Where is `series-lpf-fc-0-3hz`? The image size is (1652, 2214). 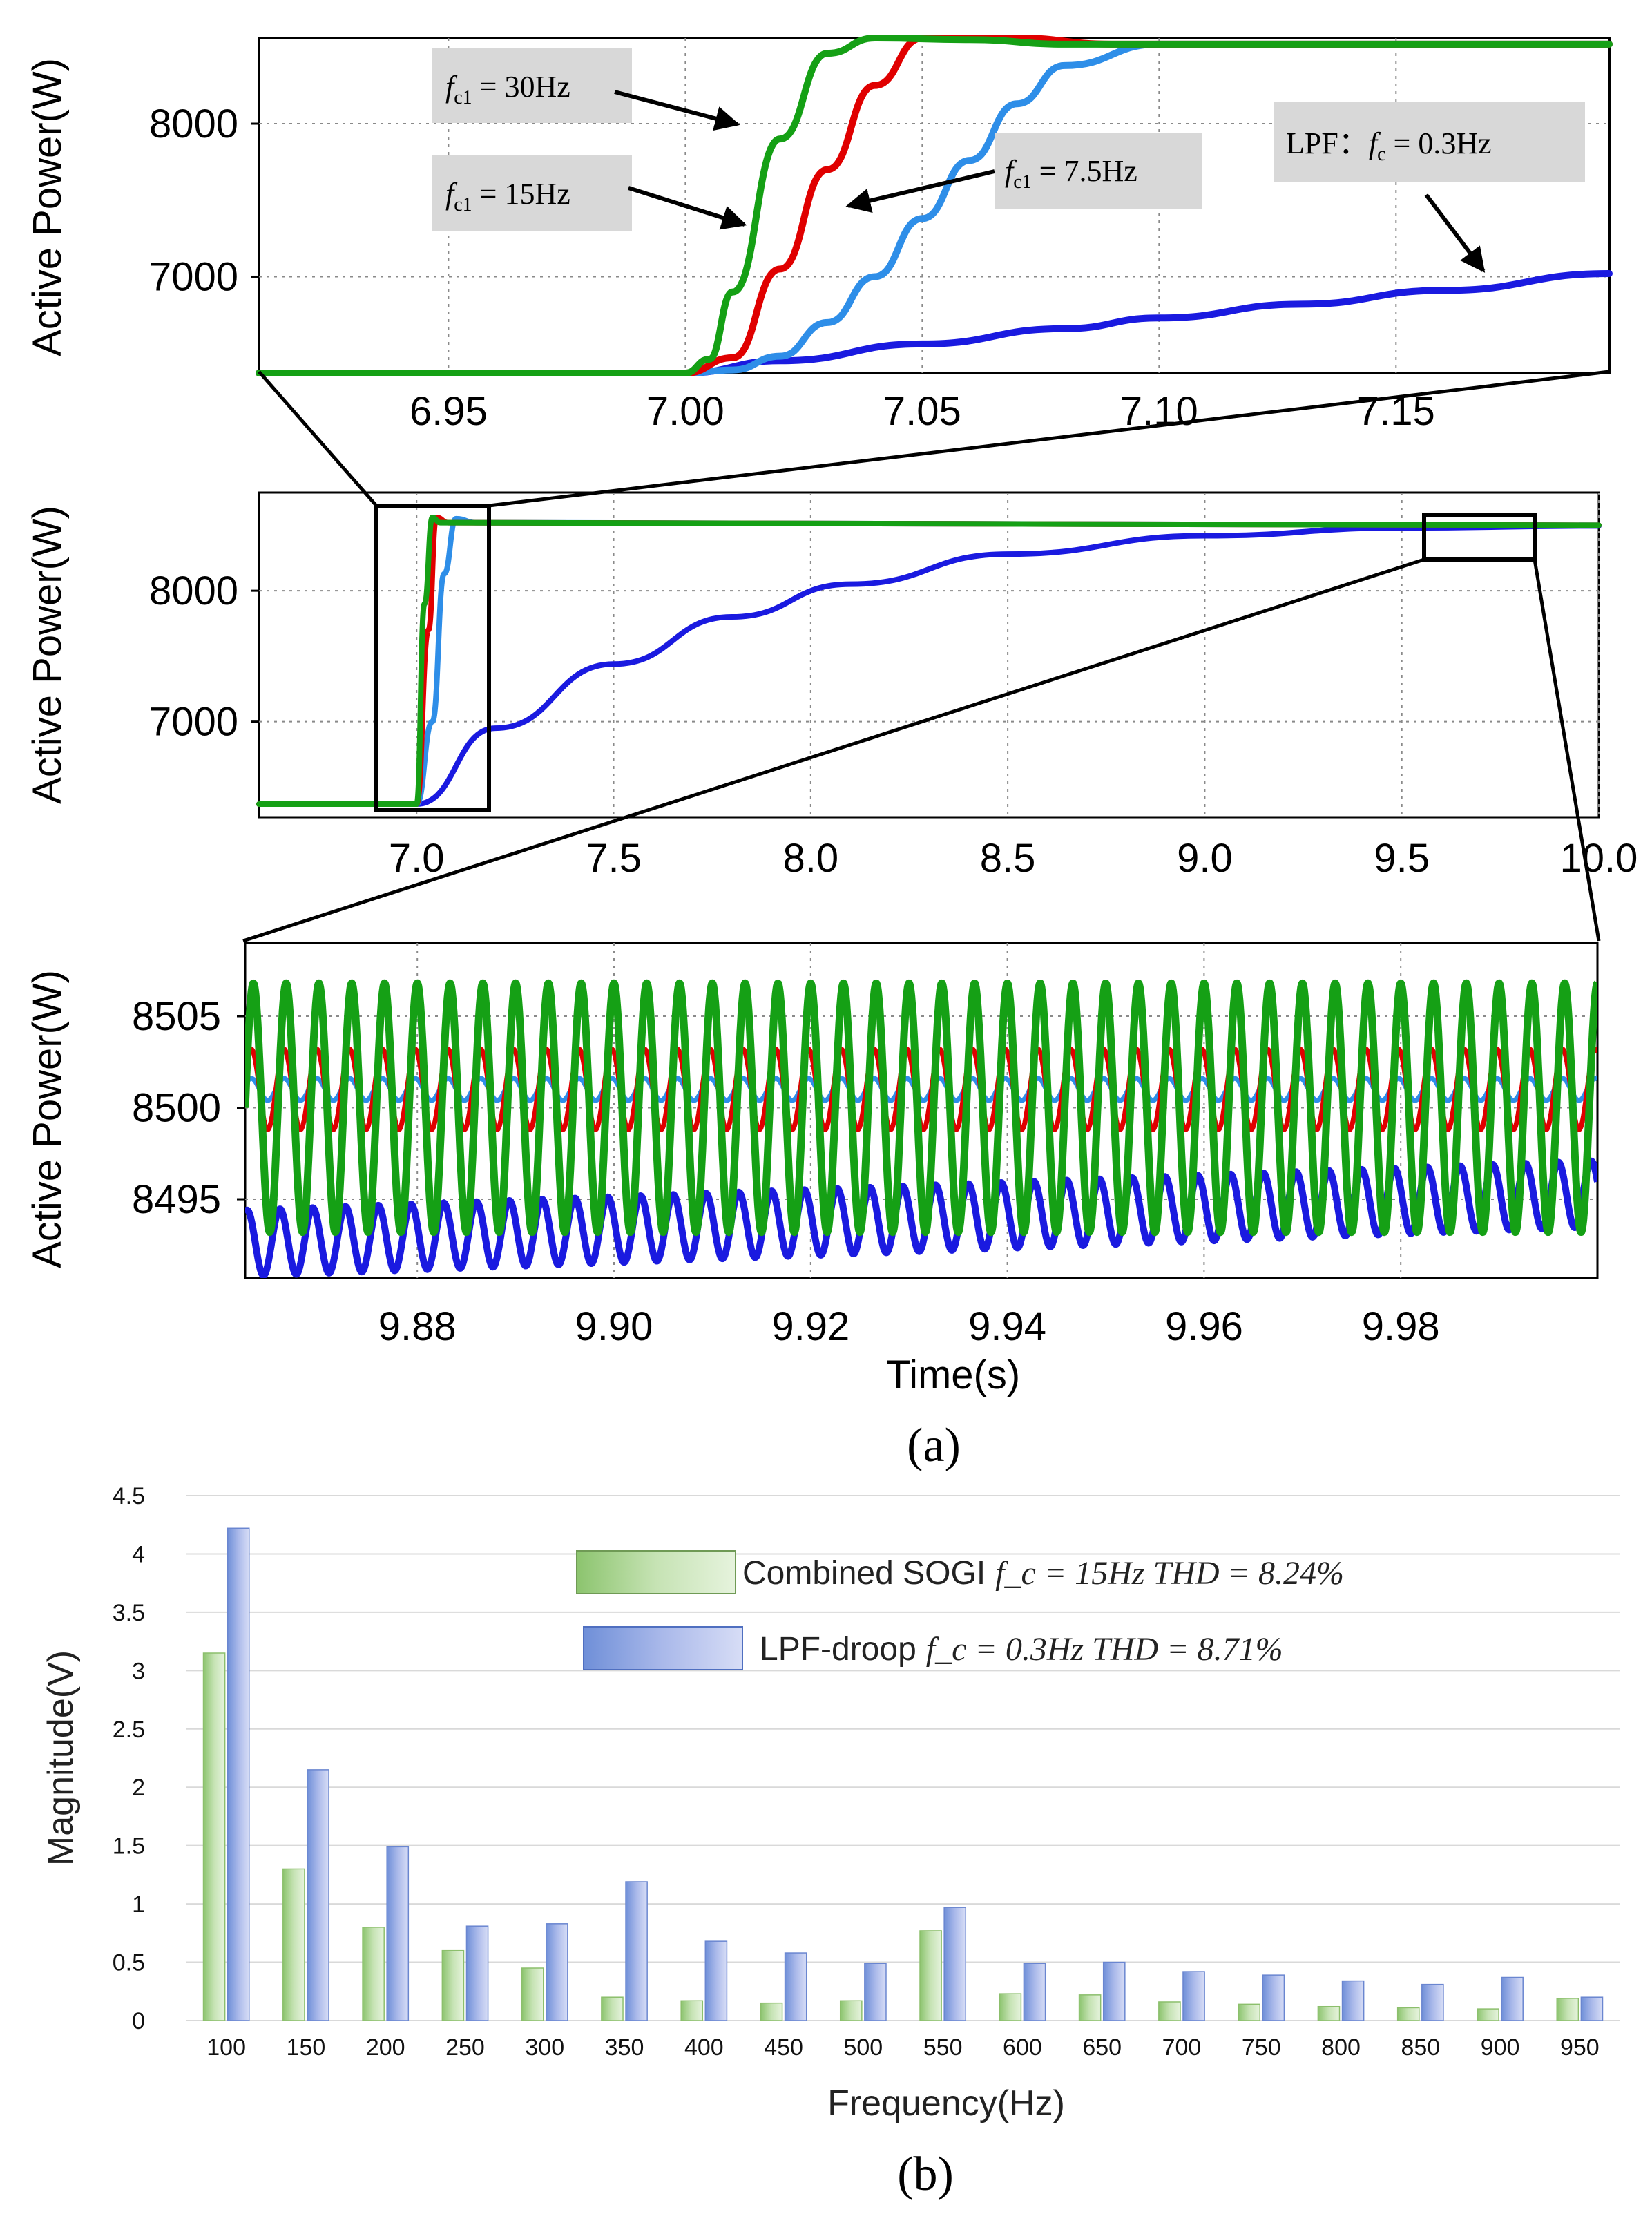 series-lpf-fc-0-3hz is located at coordinates (929, 665).